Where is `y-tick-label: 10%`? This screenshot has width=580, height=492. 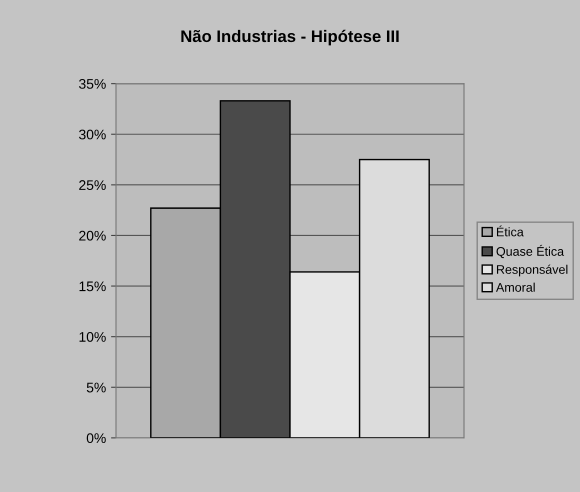
y-tick-label: 10% is located at coordinates (93, 337).